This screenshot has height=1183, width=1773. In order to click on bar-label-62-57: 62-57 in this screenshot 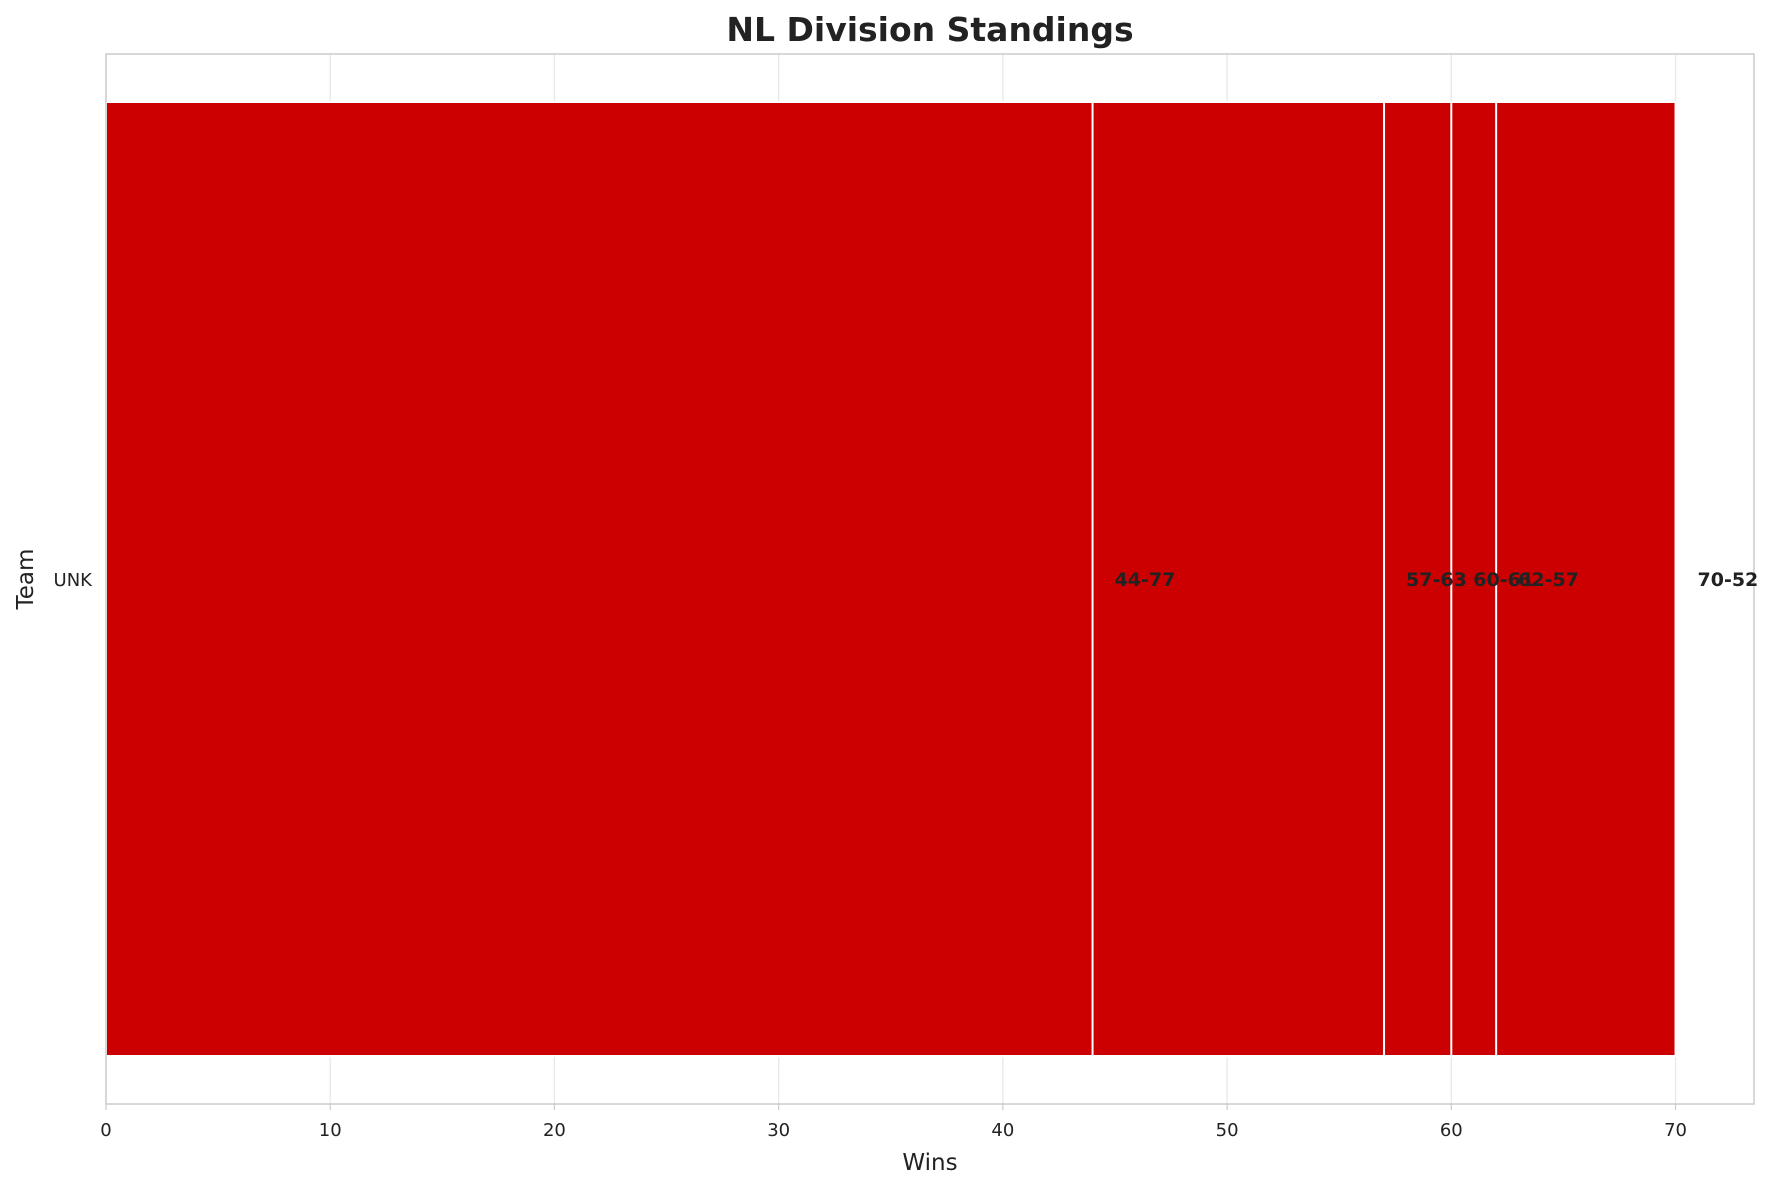, I will do `click(1548, 580)`.